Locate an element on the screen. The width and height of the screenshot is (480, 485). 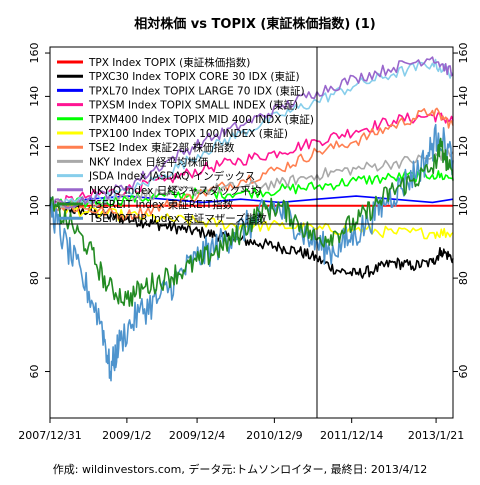
legend-label-1: TPXC30 Index TOPIX CORE 30 IDX (東証) is located at coordinates (194, 76).